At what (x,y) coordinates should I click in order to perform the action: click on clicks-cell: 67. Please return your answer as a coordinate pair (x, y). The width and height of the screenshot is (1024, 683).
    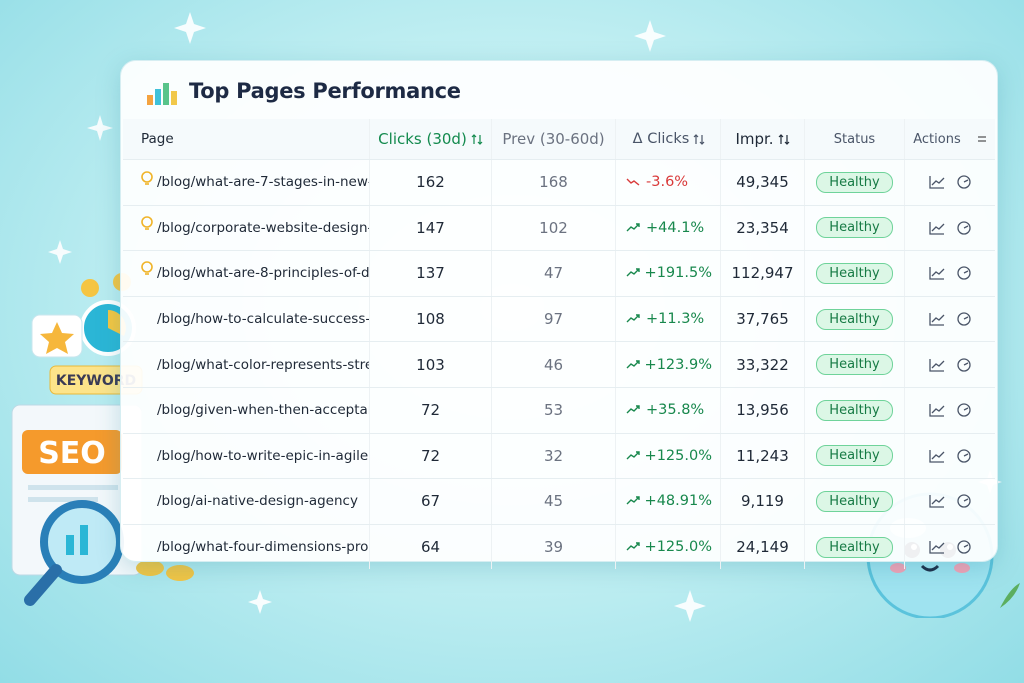
    Looking at the image, I should click on (430, 501).